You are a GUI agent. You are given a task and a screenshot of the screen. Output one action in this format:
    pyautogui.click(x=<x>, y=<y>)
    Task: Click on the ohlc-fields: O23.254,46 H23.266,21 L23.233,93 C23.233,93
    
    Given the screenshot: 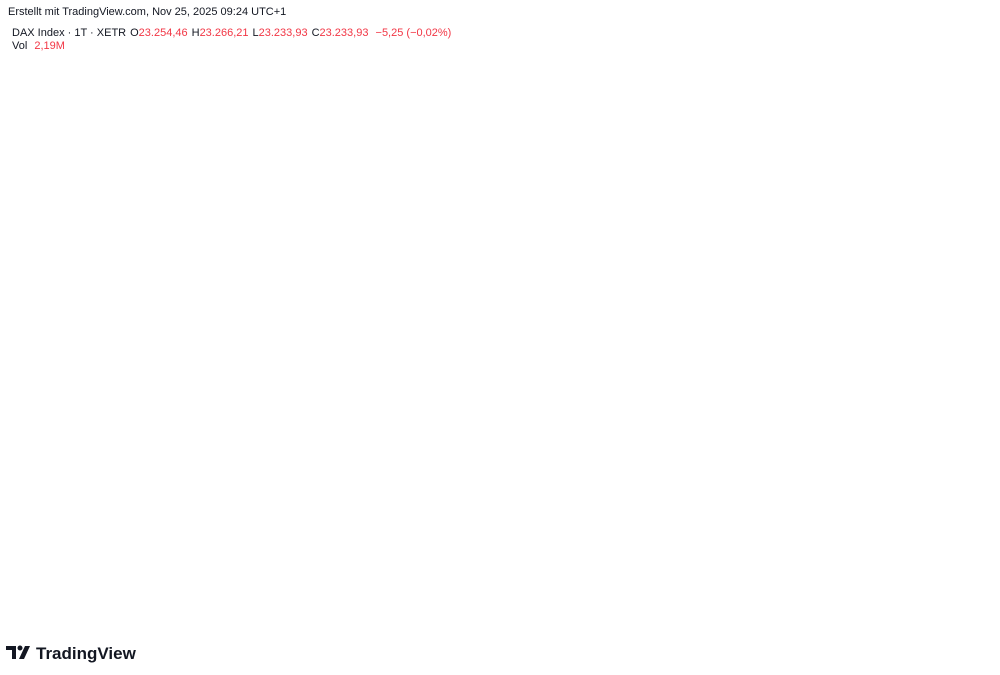 What is the action you would take?
    pyautogui.click(x=247, y=33)
    